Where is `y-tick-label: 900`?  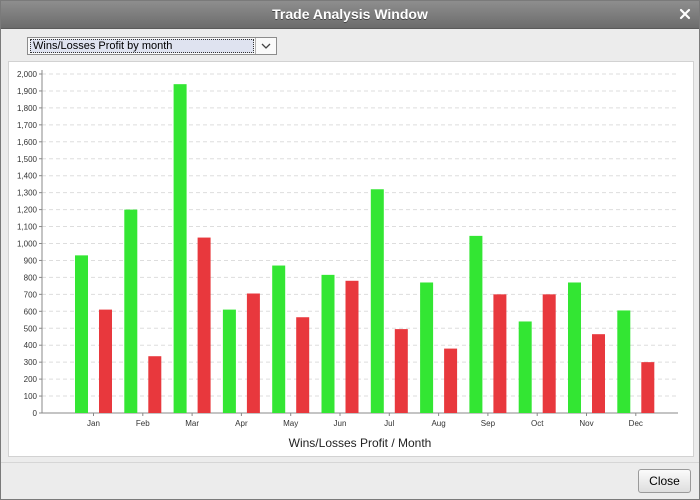
y-tick-label: 900 is located at coordinates (31, 260).